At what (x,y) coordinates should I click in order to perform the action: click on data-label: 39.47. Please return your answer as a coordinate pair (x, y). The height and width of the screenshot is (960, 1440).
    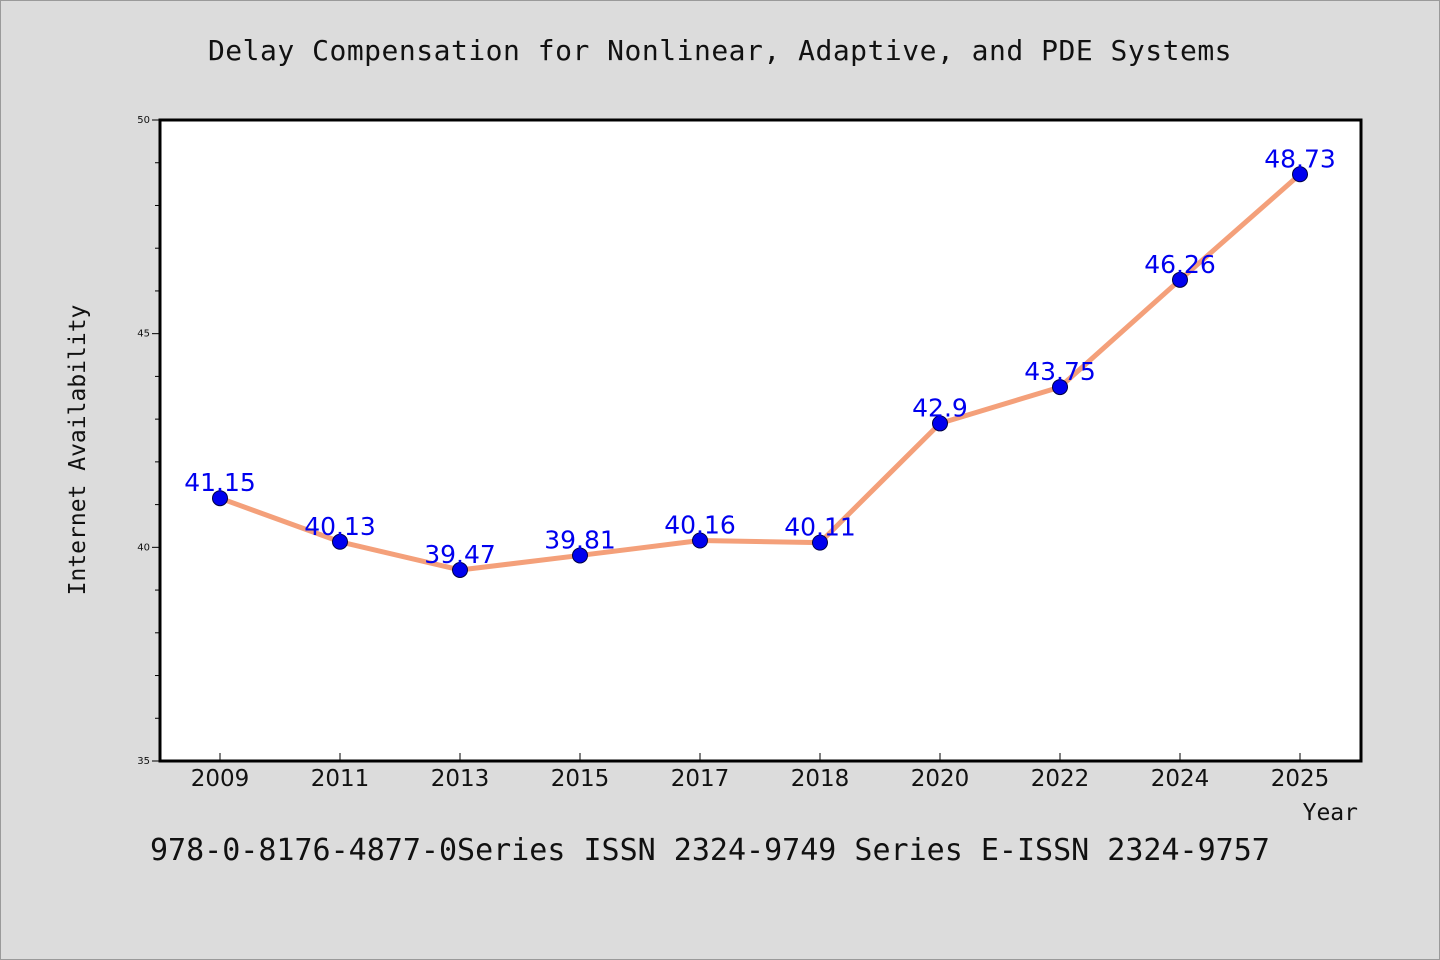
    Looking at the image, I should click on (460, 554).